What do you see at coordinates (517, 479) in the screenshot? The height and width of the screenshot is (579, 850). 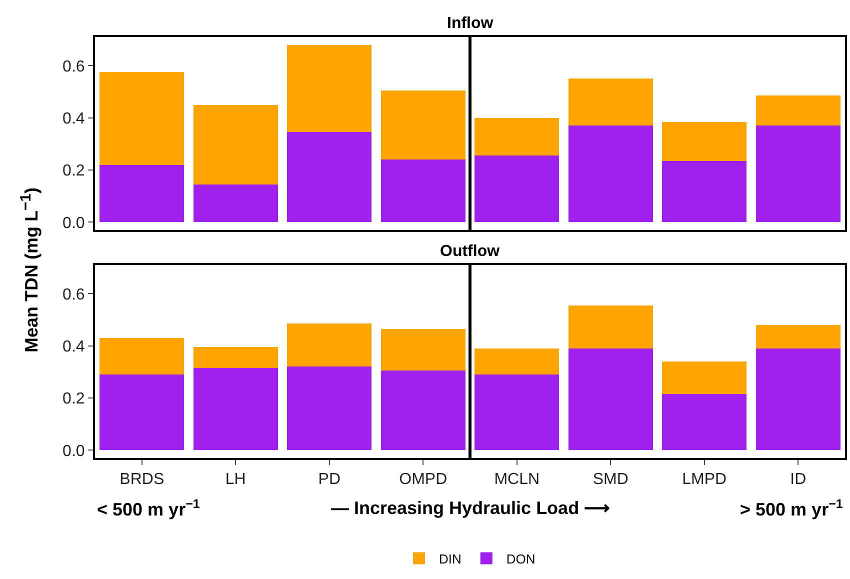 I see `x-tick-label: MCLN` at bounding box center [517, 479].